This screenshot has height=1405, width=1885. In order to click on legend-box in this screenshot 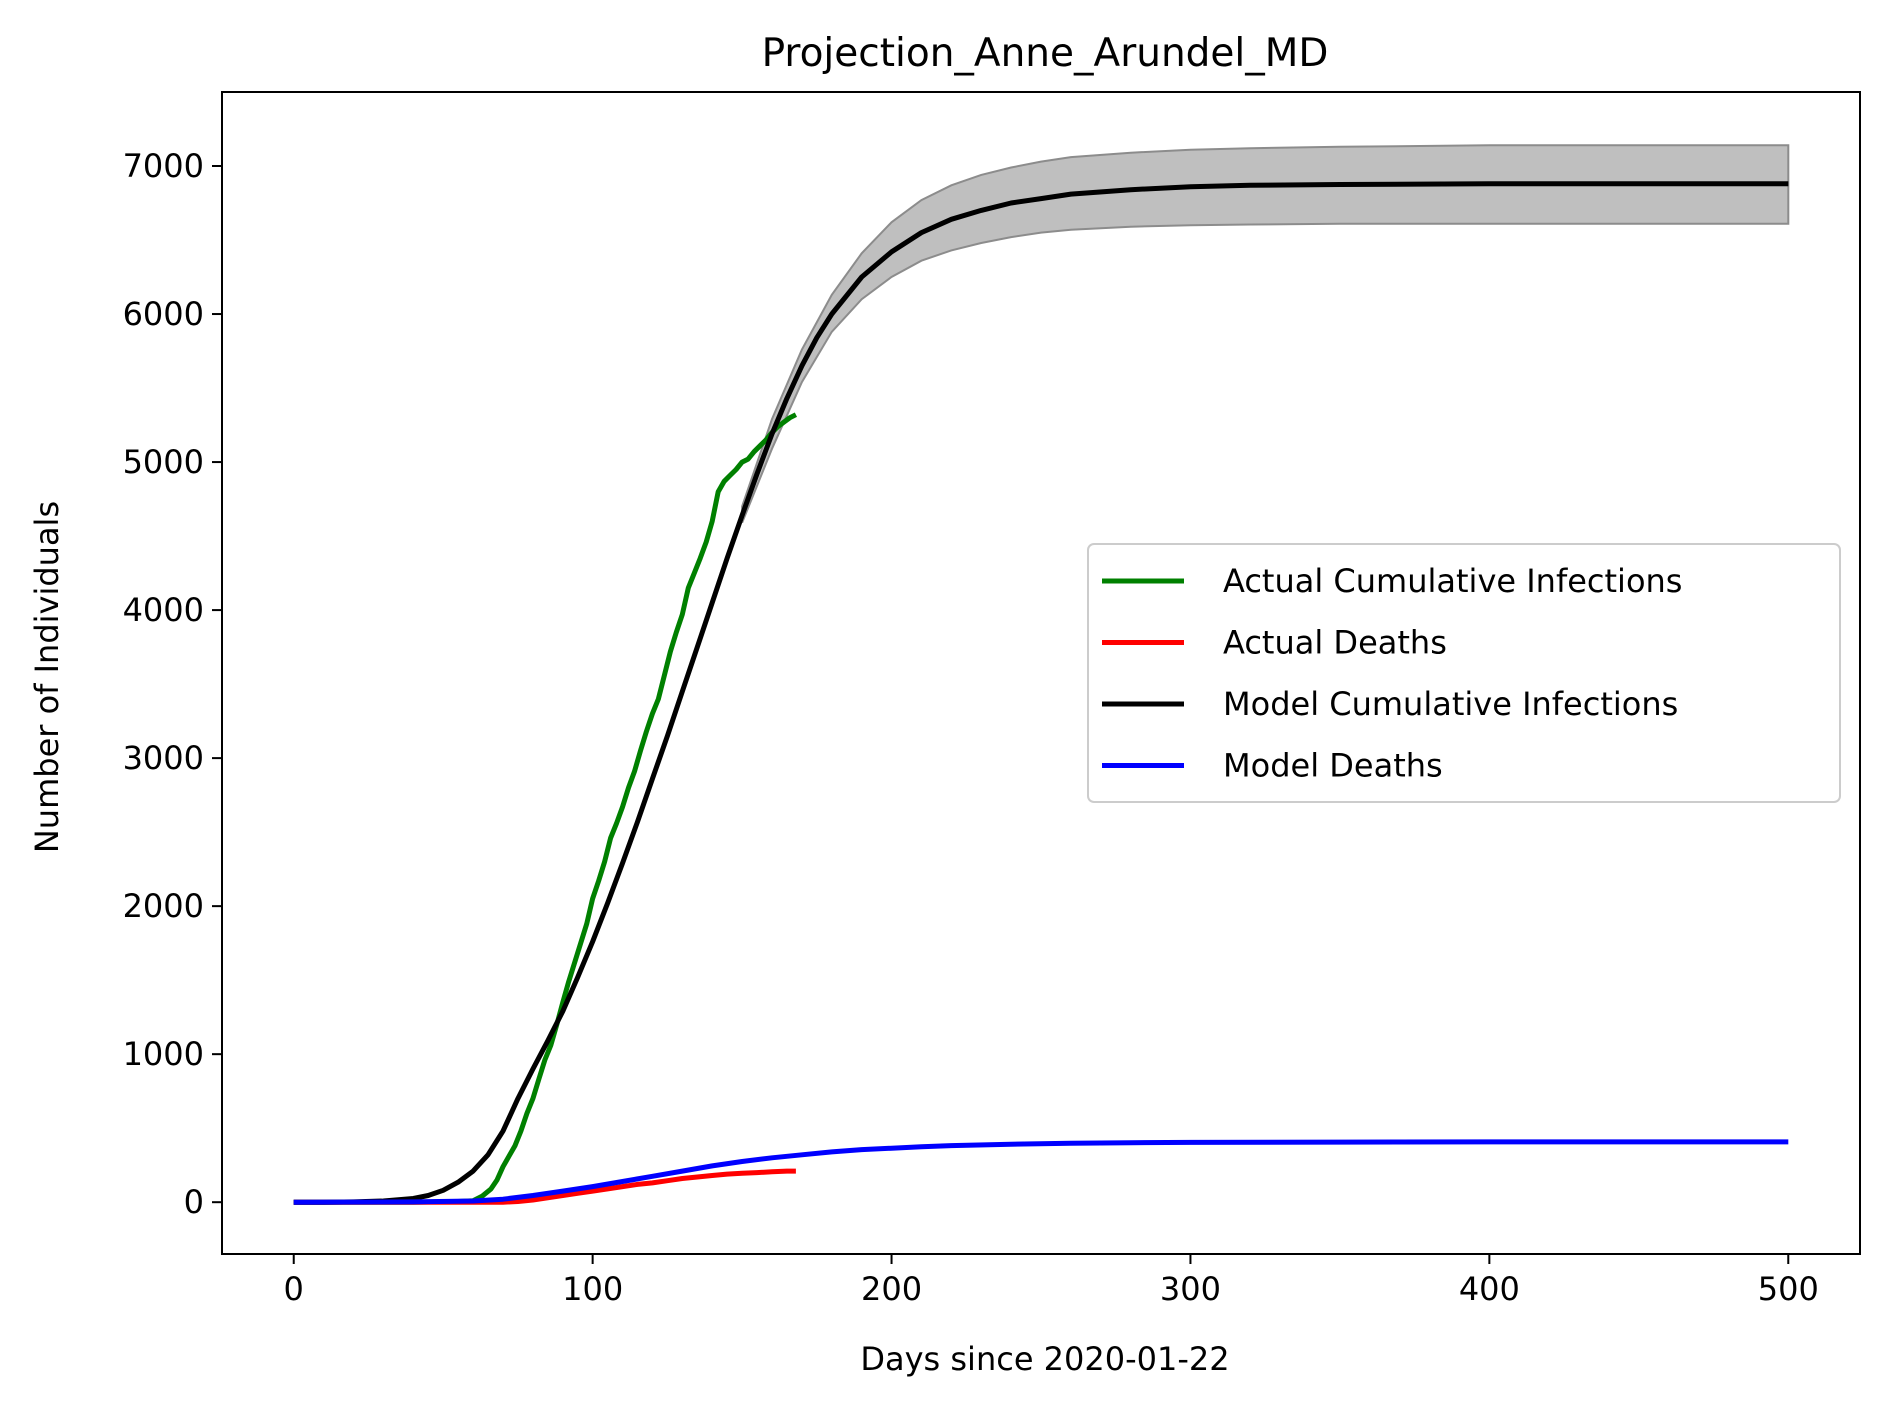, I will do `click(1464, 673)`.